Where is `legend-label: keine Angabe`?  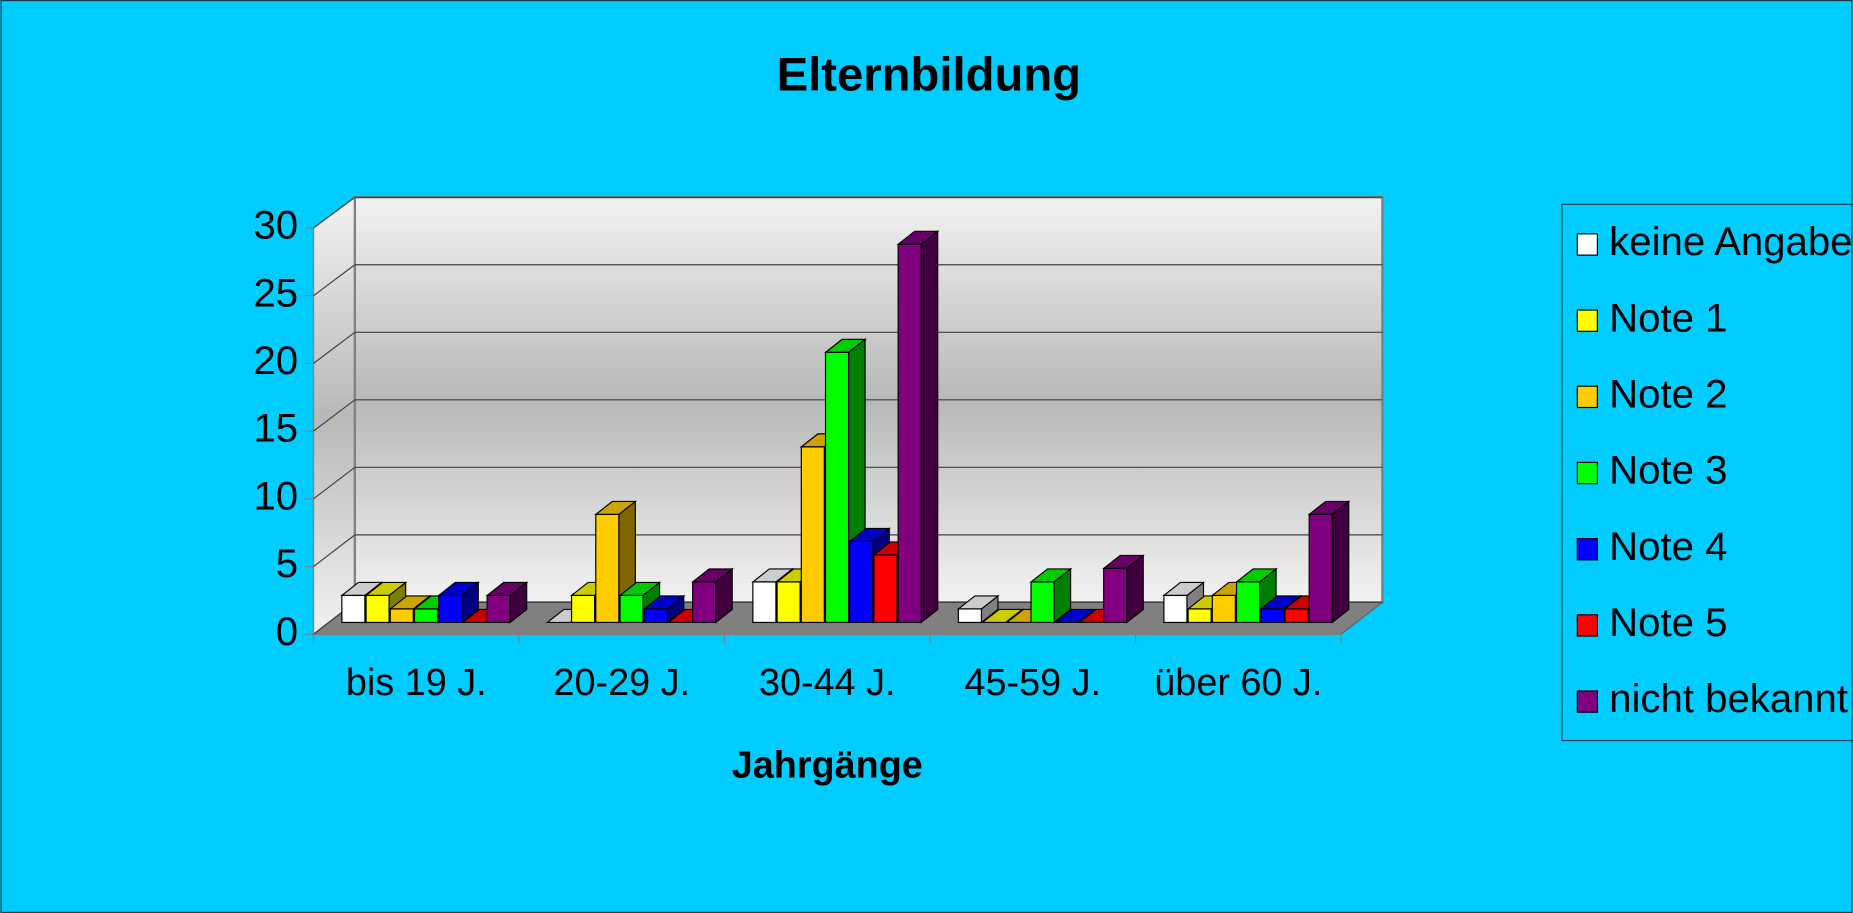 legend-label: keine Angabe is located at coordinates (1730, 241).